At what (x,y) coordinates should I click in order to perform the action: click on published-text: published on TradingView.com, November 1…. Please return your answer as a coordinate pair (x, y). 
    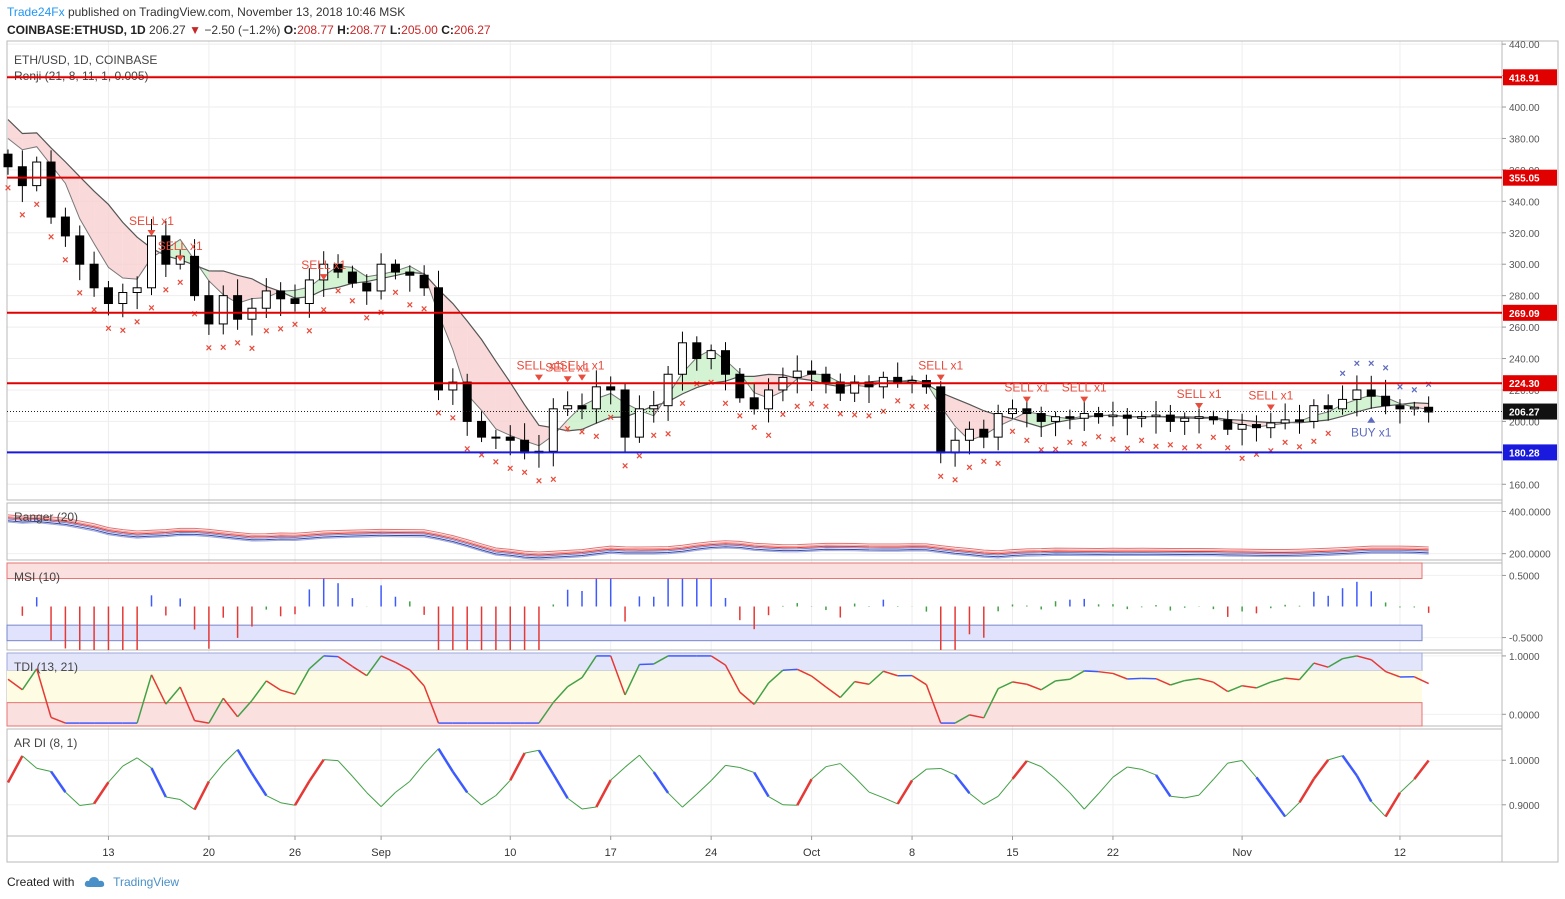
    Looking at the image, I should click on (236, 12).